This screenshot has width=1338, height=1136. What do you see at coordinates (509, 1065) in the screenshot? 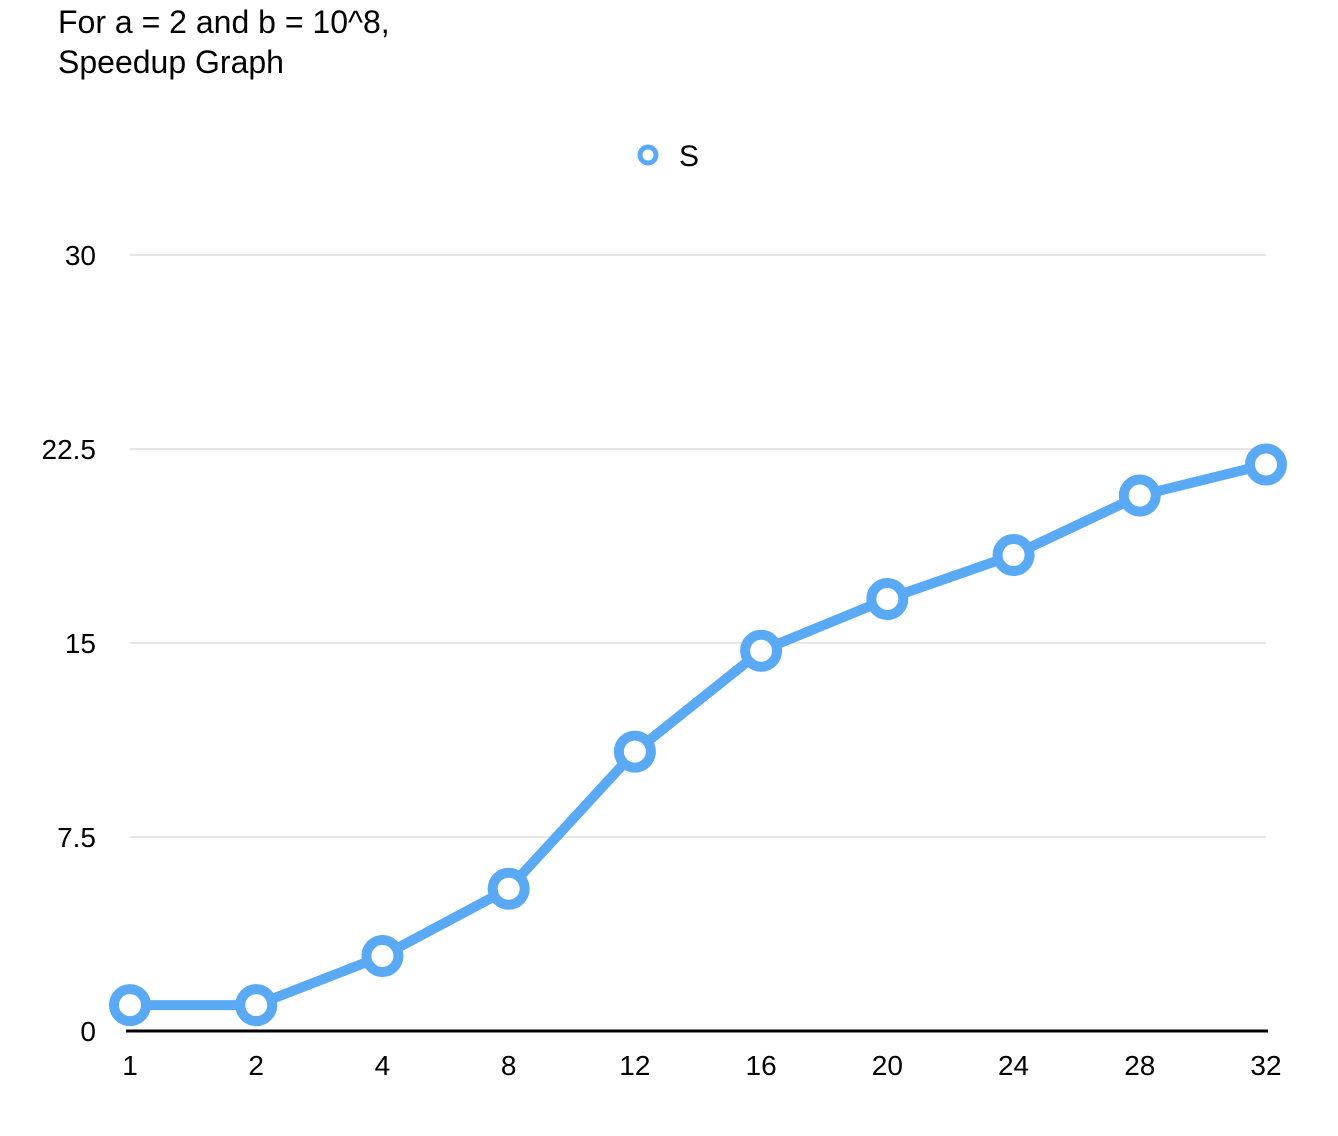
I see `x-tick-label: 8` at bounding box center [509, 1065].